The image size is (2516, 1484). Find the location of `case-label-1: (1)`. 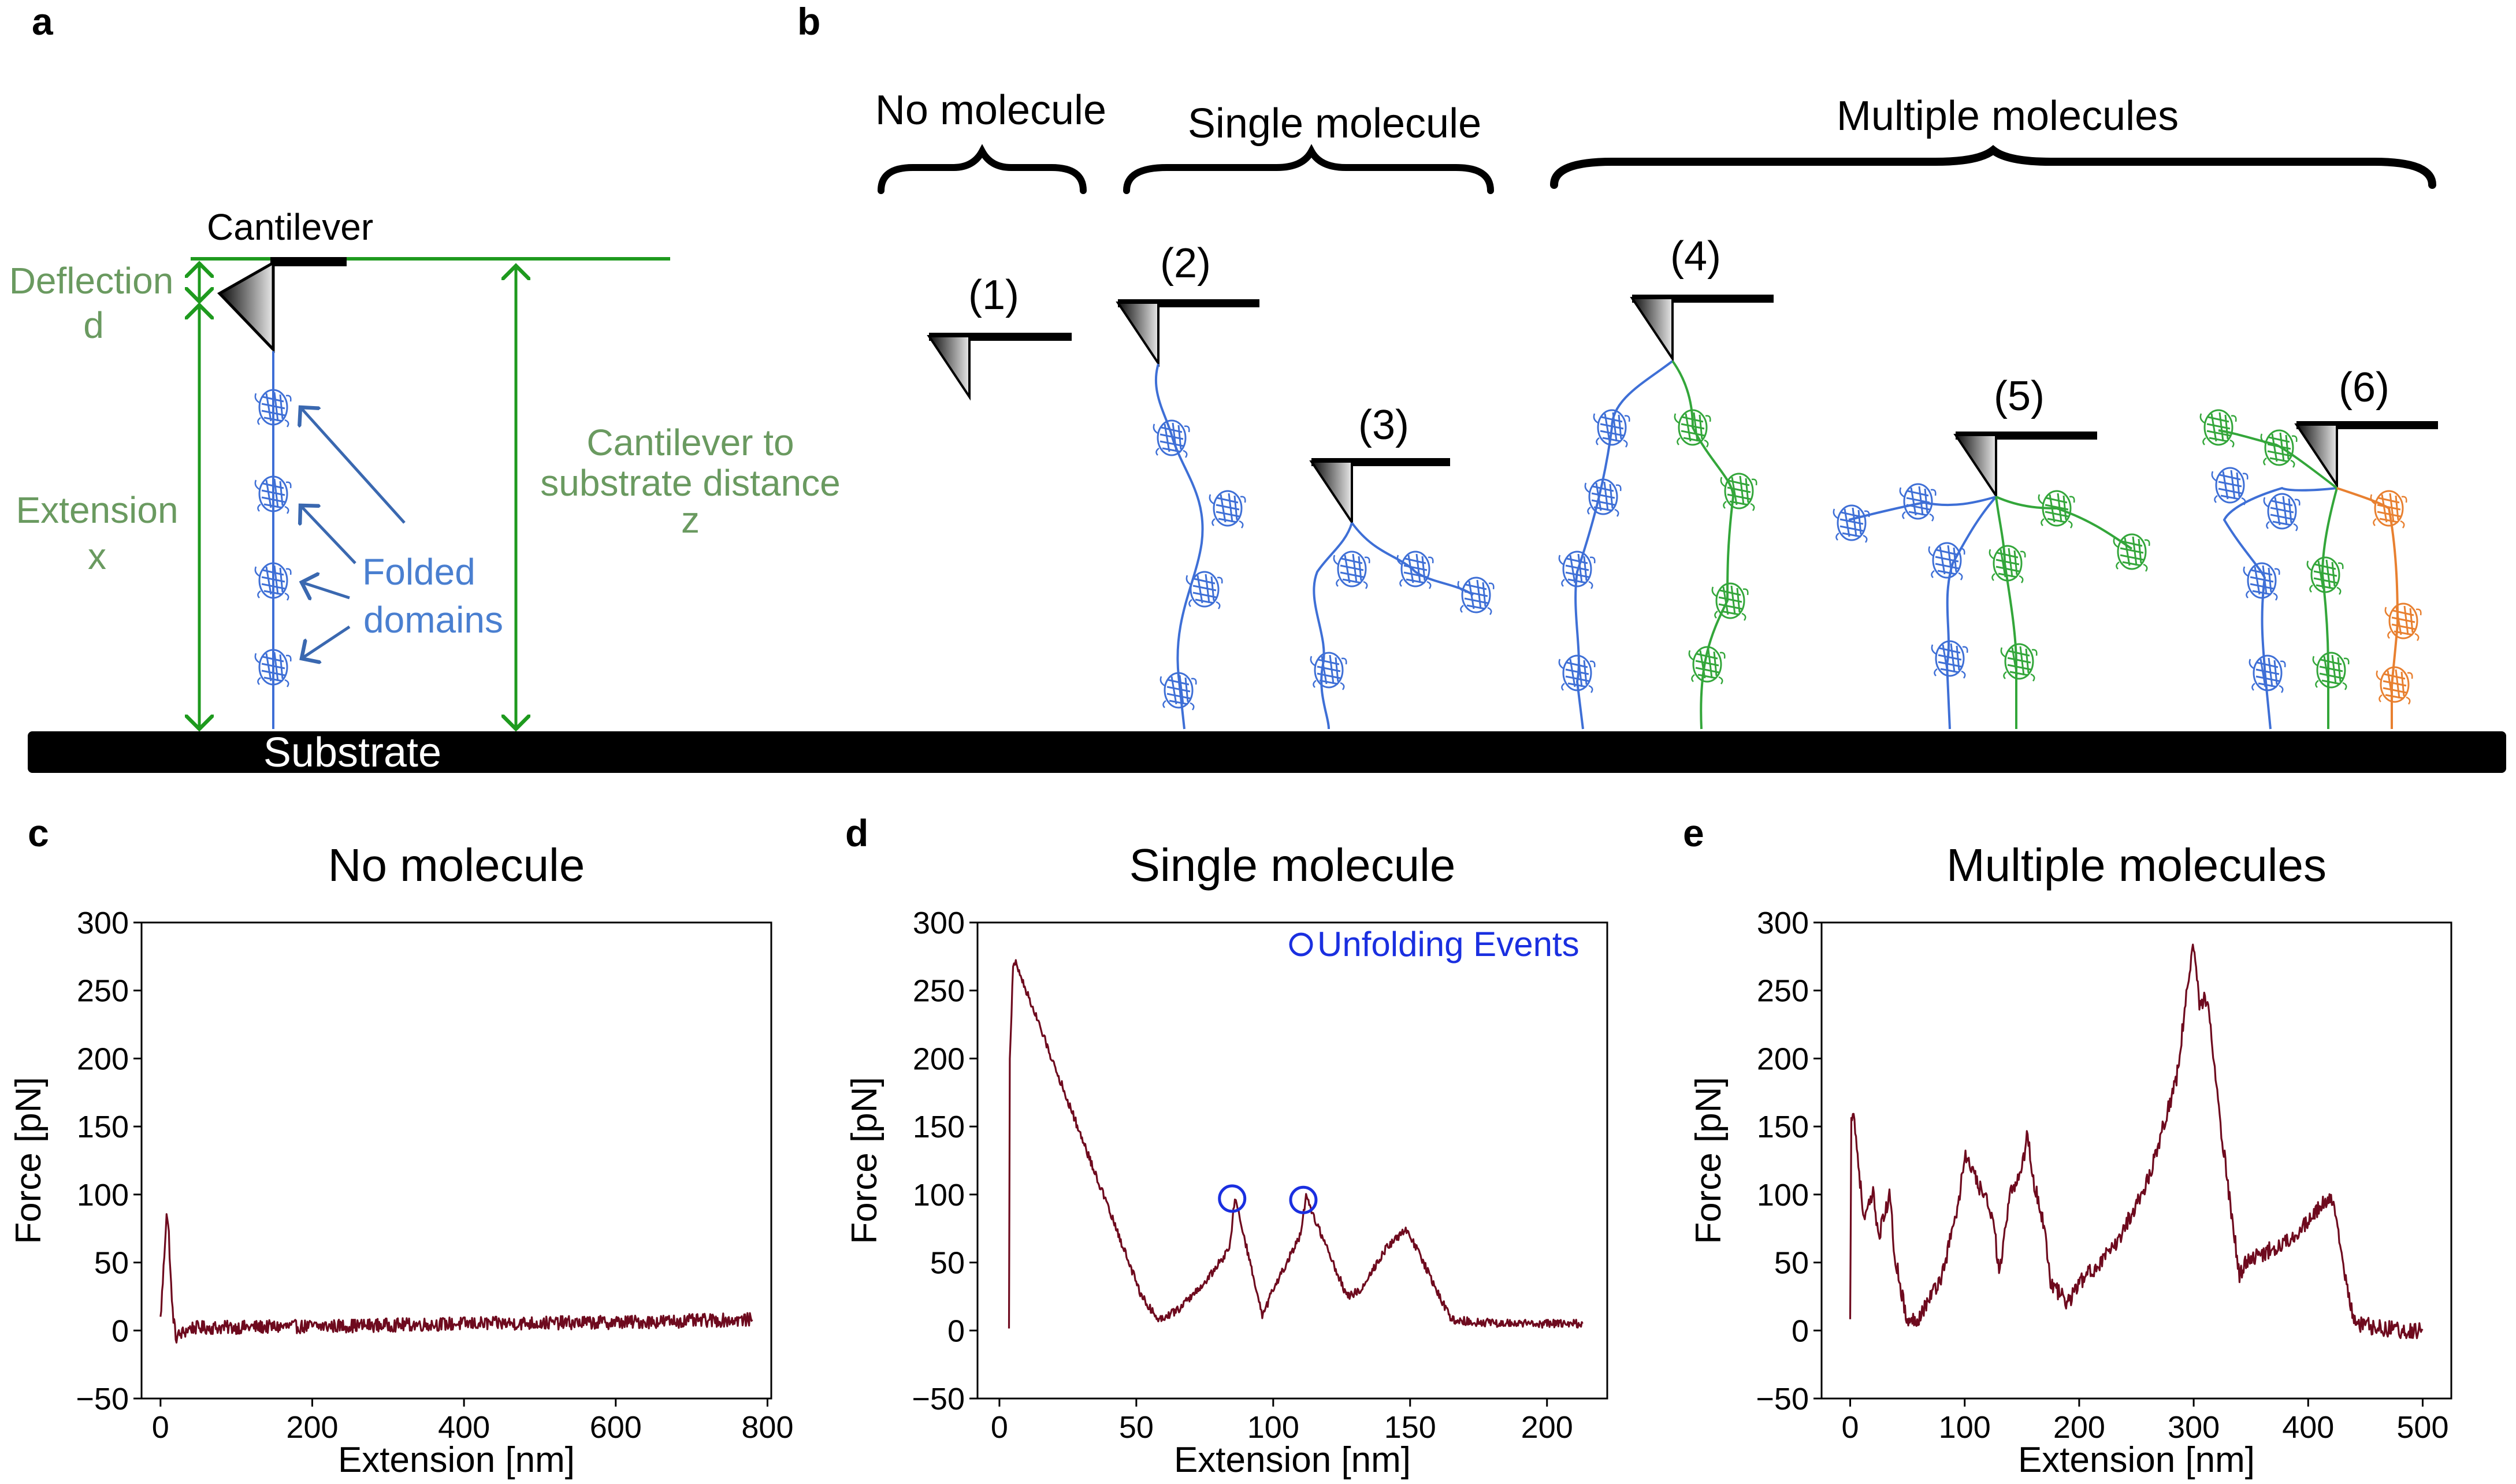

case-label-1: (1) is located at coordinates (994, 295).